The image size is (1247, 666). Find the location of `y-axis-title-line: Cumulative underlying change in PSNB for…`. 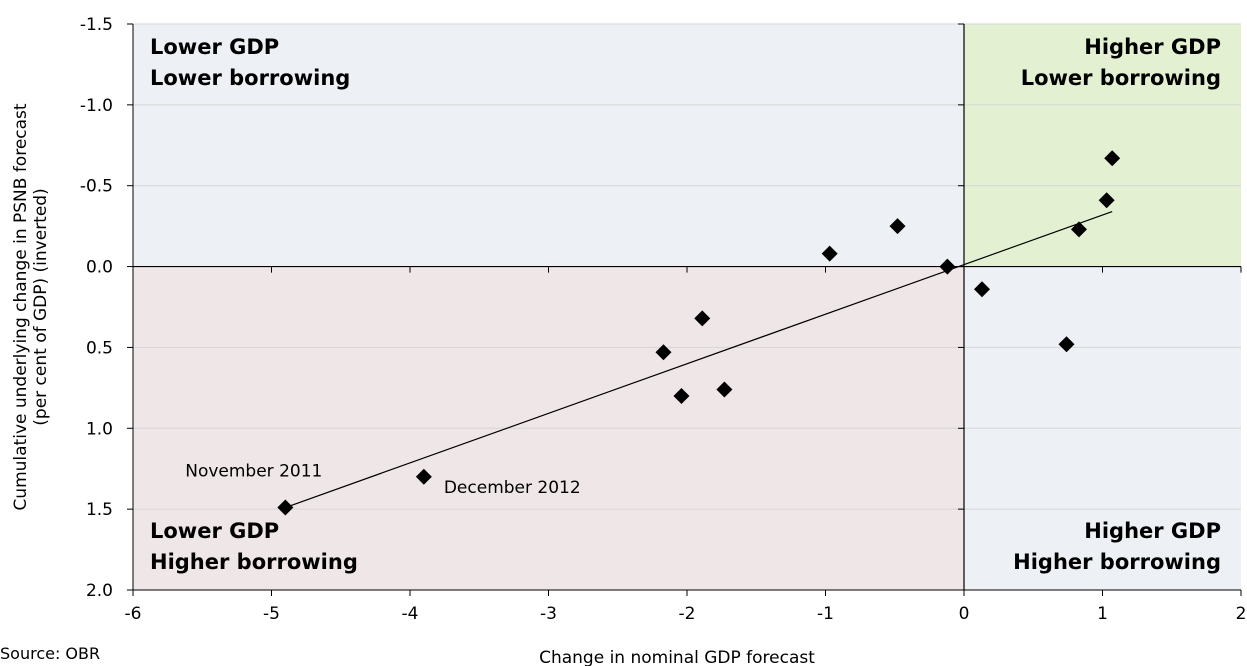

y-axis-title-line: Cumulative underlying change in PSNB for… is located at coordinates (21, 306).